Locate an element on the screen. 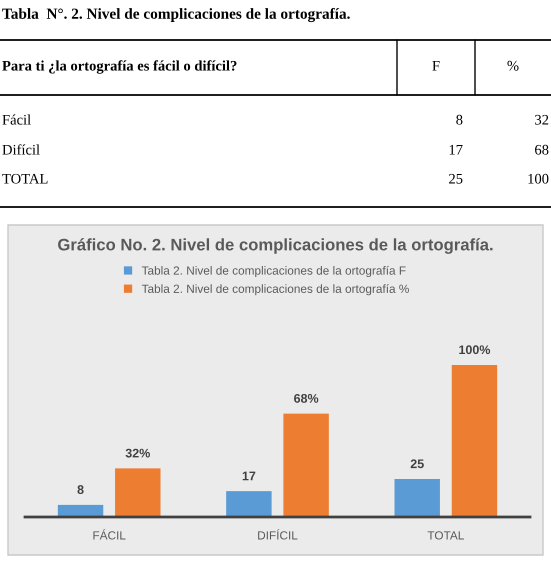  text: TOTAL is located at coordinates (25, 179).